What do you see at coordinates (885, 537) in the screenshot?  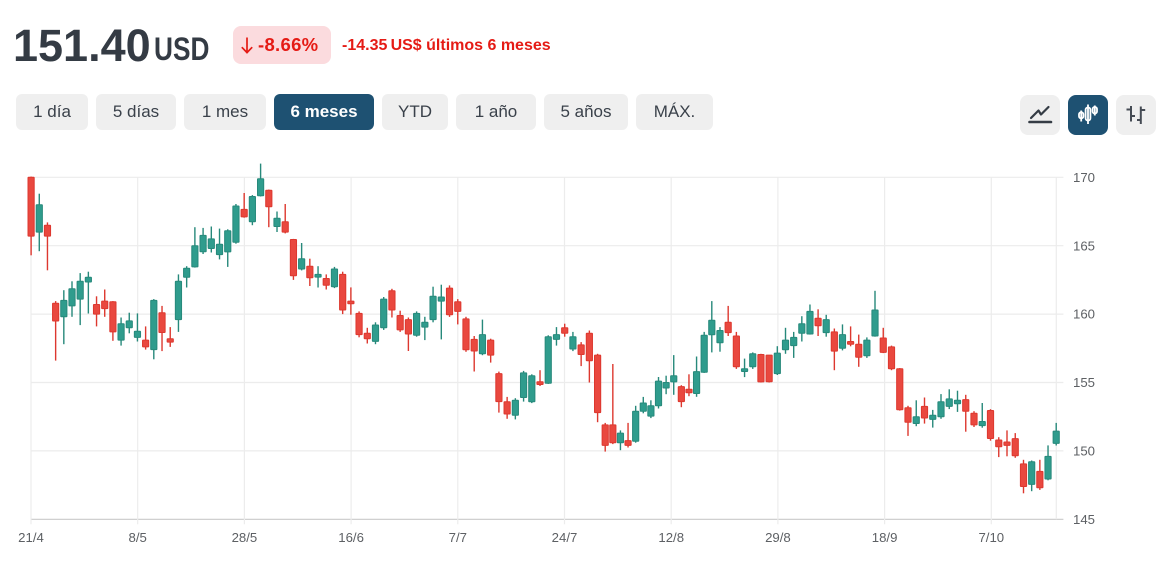 I see `svg-text: 18/9` at bounding box center [885, 537].